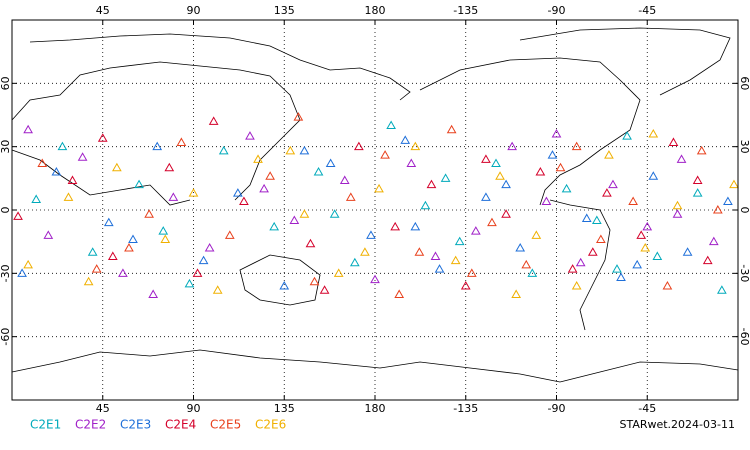 The image size is (750, 450). Describe the element at coordinates (557, 10) in the screenshot. I see `x-tick-label: -90` at that location.